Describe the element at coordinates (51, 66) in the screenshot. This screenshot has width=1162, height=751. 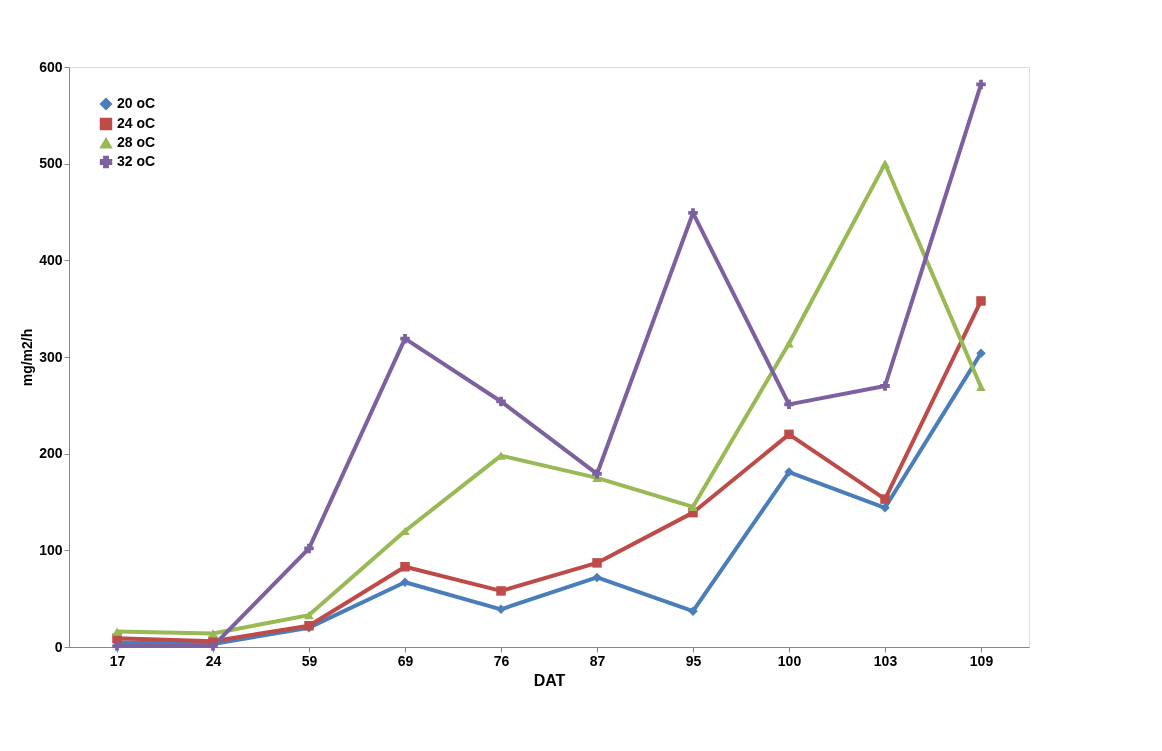
I see `y-tick-label: 600` at that location.